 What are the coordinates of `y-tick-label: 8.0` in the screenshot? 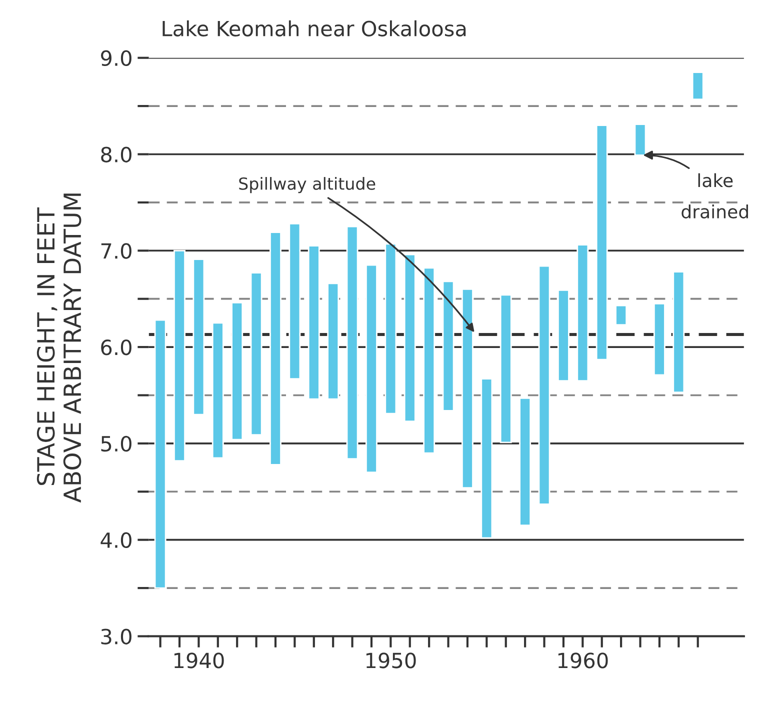 It's located at (116, 154).